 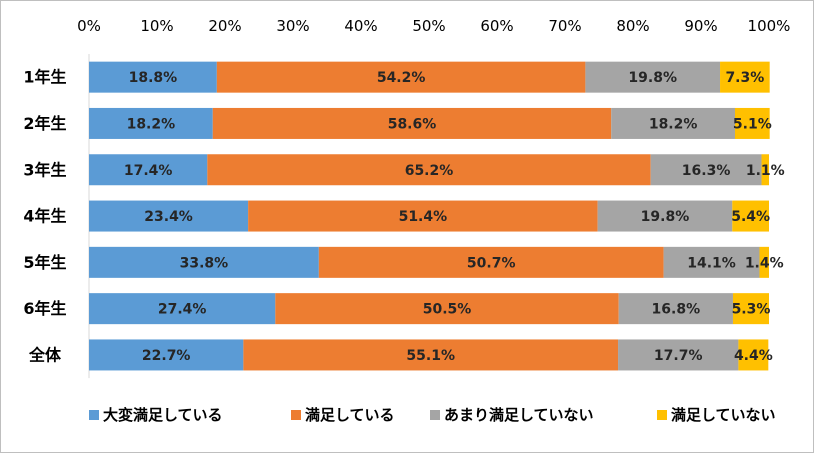 I want to click on data-label: 51.4%, so click(x=423, y=217).